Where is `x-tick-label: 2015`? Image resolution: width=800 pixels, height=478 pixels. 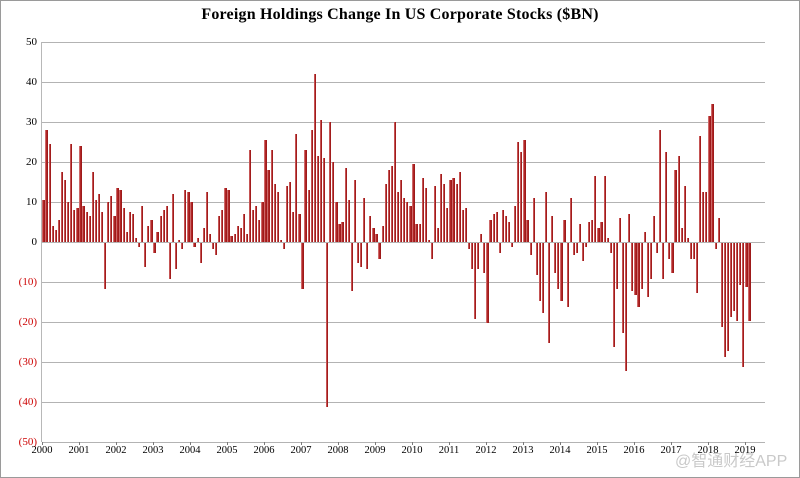 x-tick-label: 2015 is located at coordinates (597, 450).